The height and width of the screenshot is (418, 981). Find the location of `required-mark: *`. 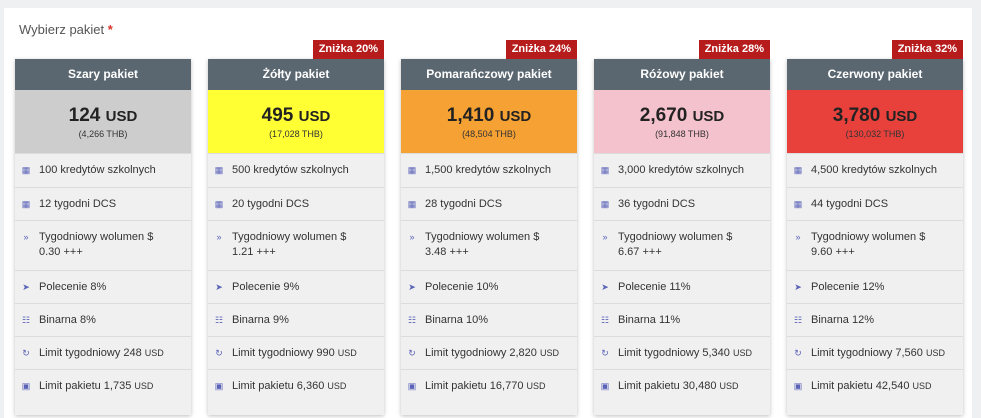

required-mark: * is located at coordinates (110, 29).